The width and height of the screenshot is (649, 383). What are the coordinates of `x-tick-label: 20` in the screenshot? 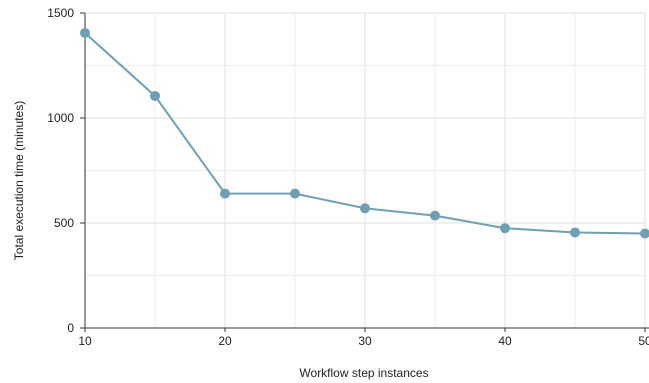 It's located at (225, 341).